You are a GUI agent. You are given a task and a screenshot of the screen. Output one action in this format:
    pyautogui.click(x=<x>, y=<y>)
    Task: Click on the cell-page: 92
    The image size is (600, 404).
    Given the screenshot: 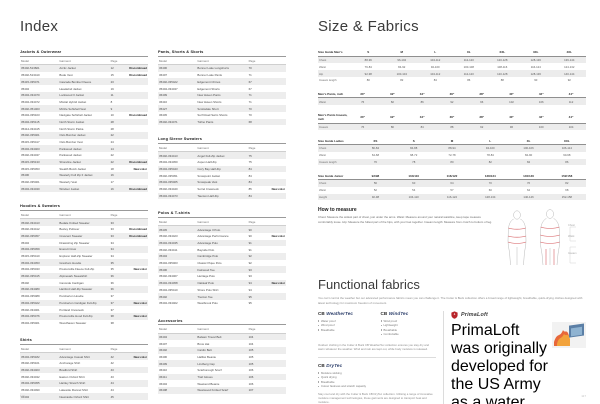 What is the action you would take?
    pyautogui.click(x=254, y=256)
    